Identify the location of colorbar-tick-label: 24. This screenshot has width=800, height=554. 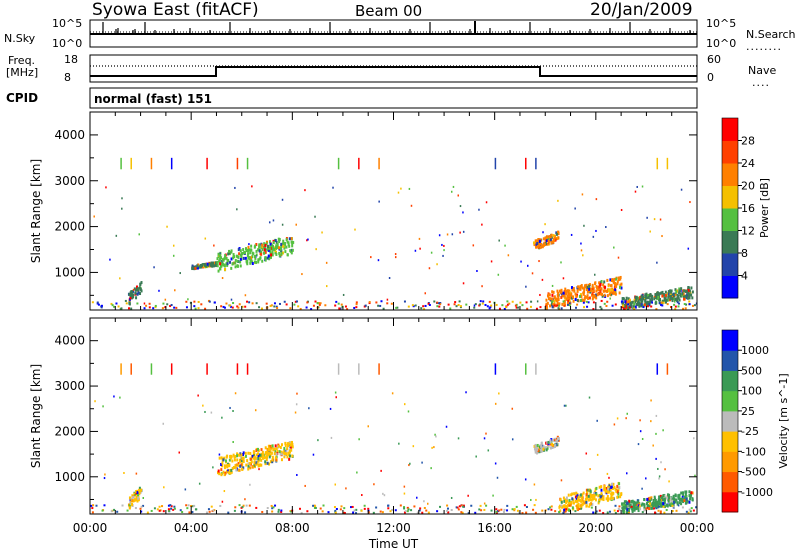
(748, 163).